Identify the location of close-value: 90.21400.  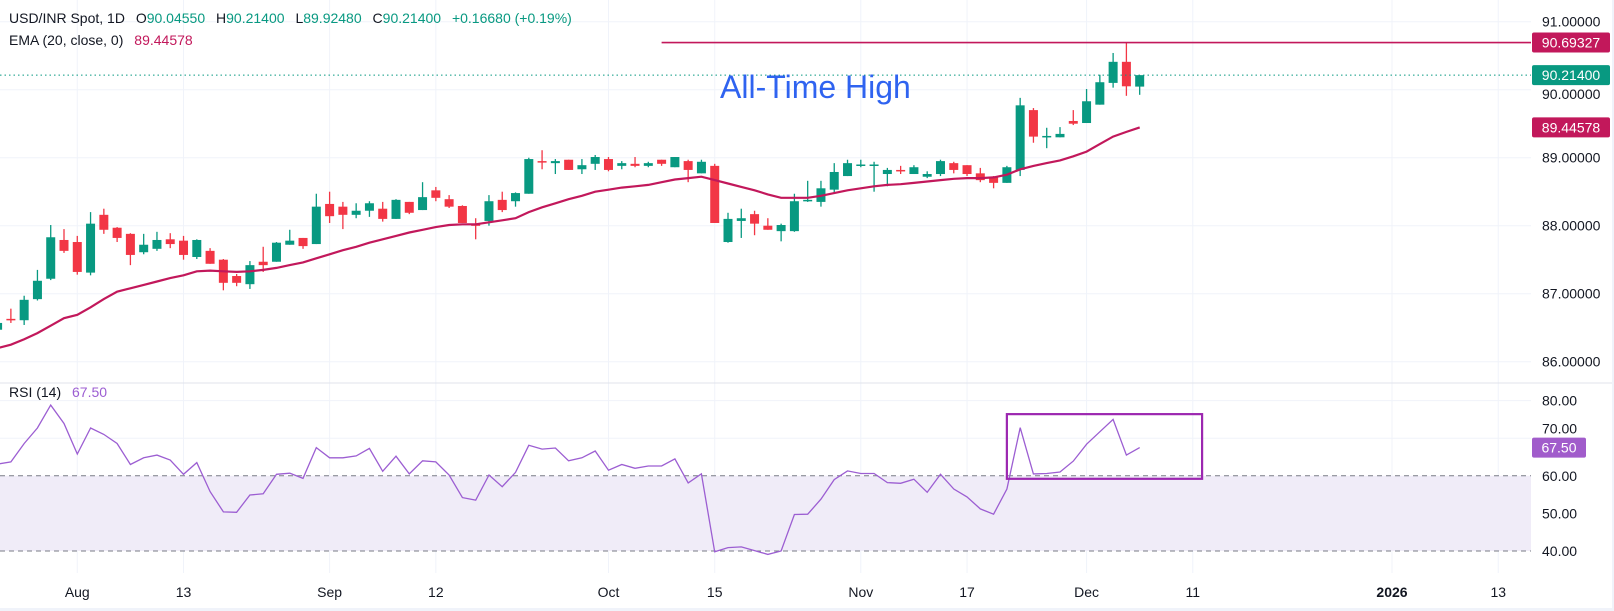
(412, 18).